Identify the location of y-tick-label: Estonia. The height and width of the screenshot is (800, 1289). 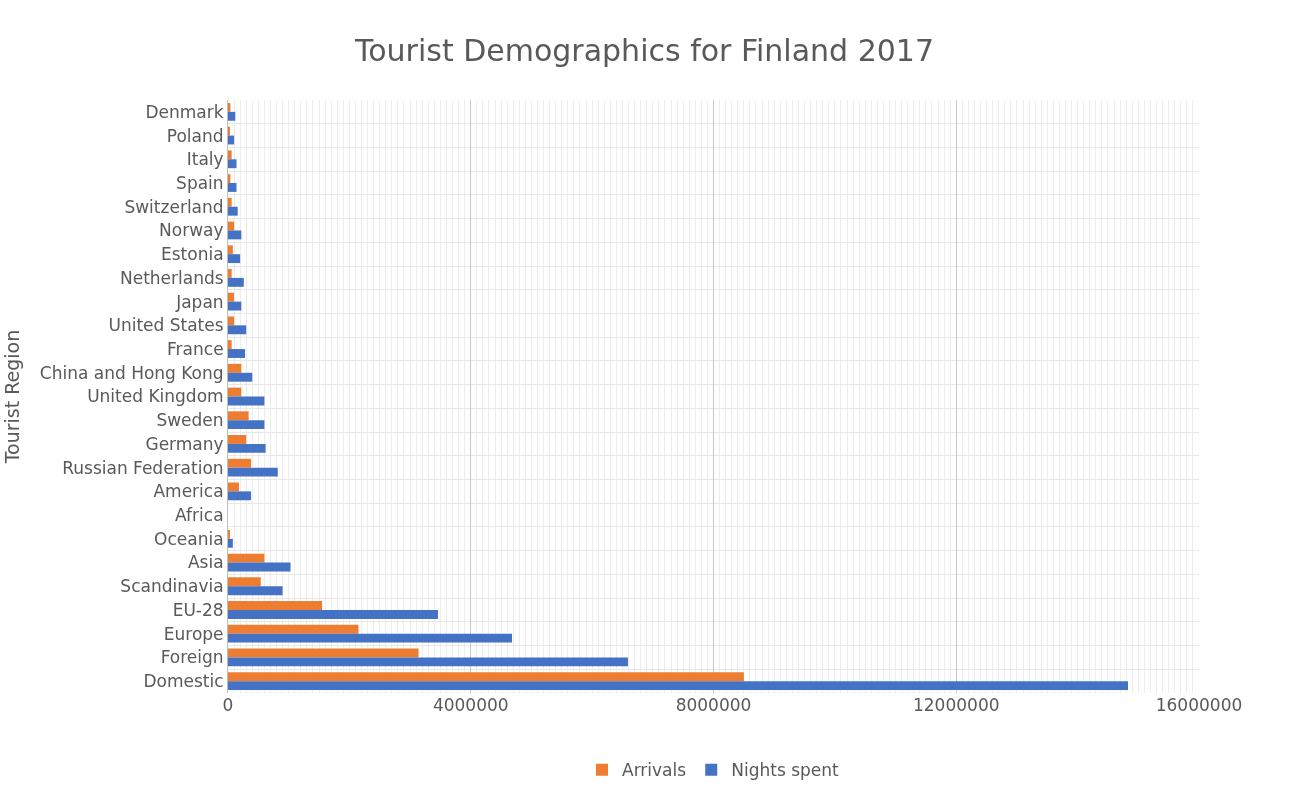
(192, 254).